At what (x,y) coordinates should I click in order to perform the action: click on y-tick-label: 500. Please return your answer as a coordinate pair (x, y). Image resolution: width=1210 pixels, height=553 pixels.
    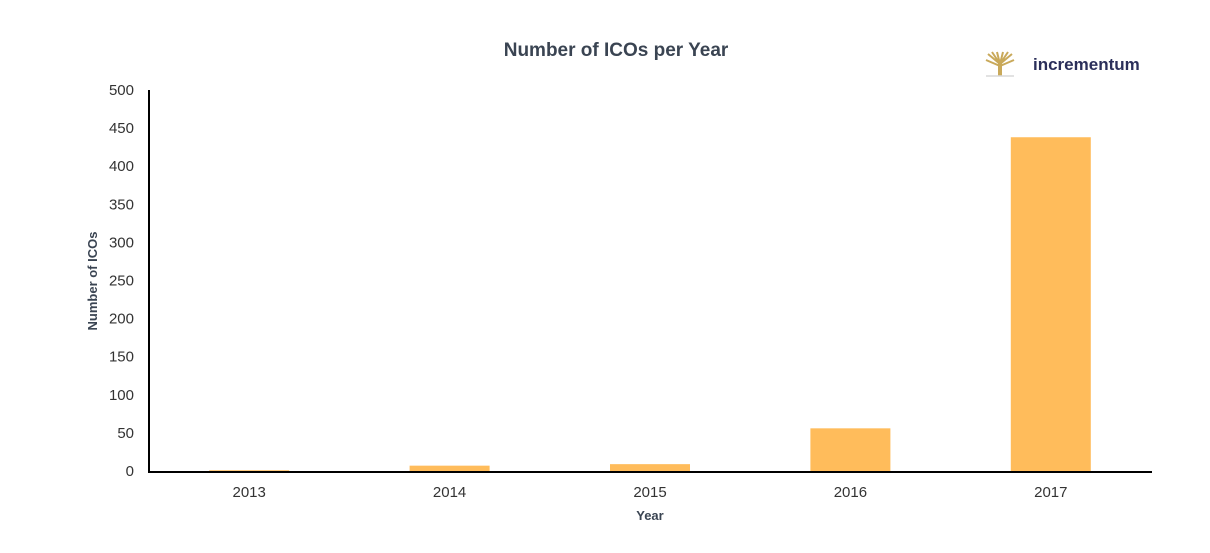
    Looking at the image, I should click on (121, 90).